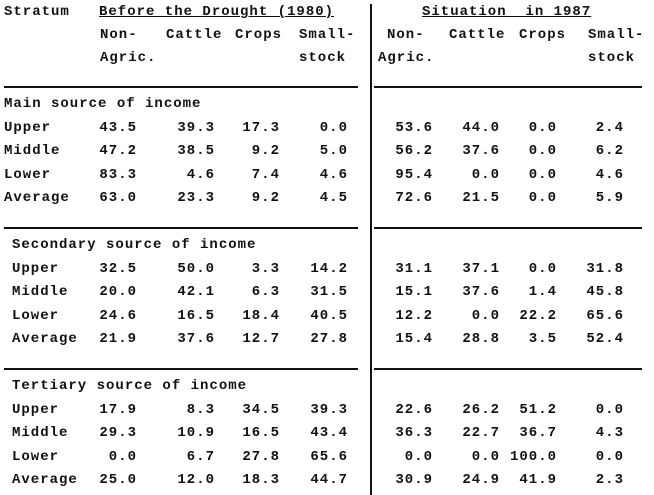 This screenshot has width=654, height=495. What do you see at coordinates (609, 480) in the screenshot?
I see `cell-after: 2.3` at bounding box center [609, 480].